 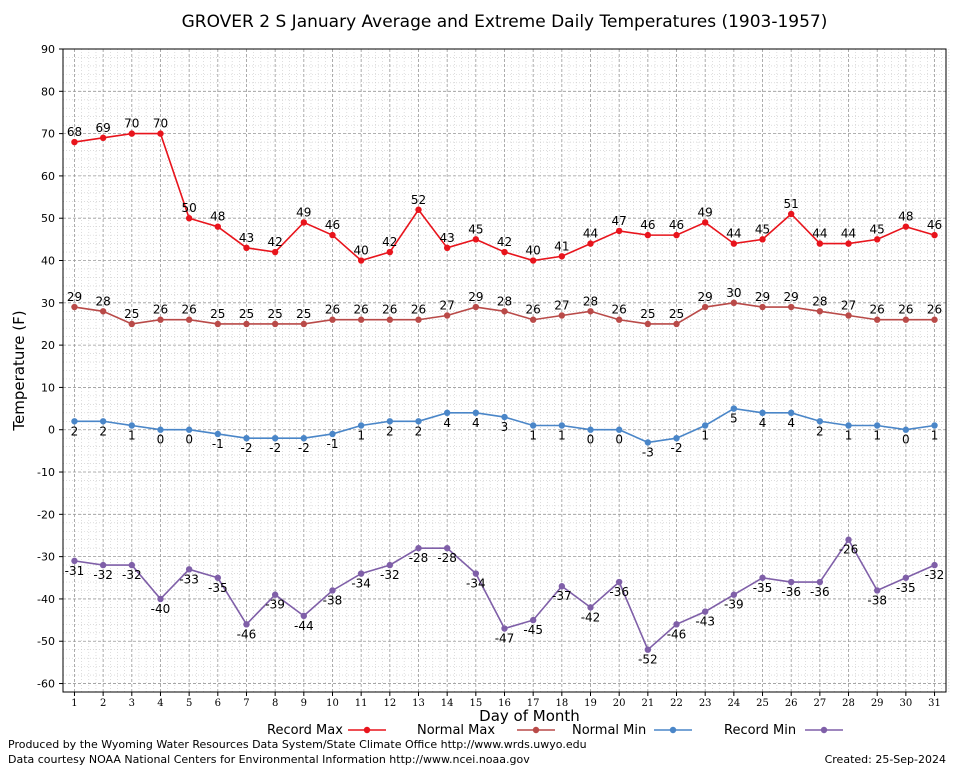 What do you see at coordinates (734, 605) in the screenshot?
I see `data-label: -39` at bounding box center [734, 605].